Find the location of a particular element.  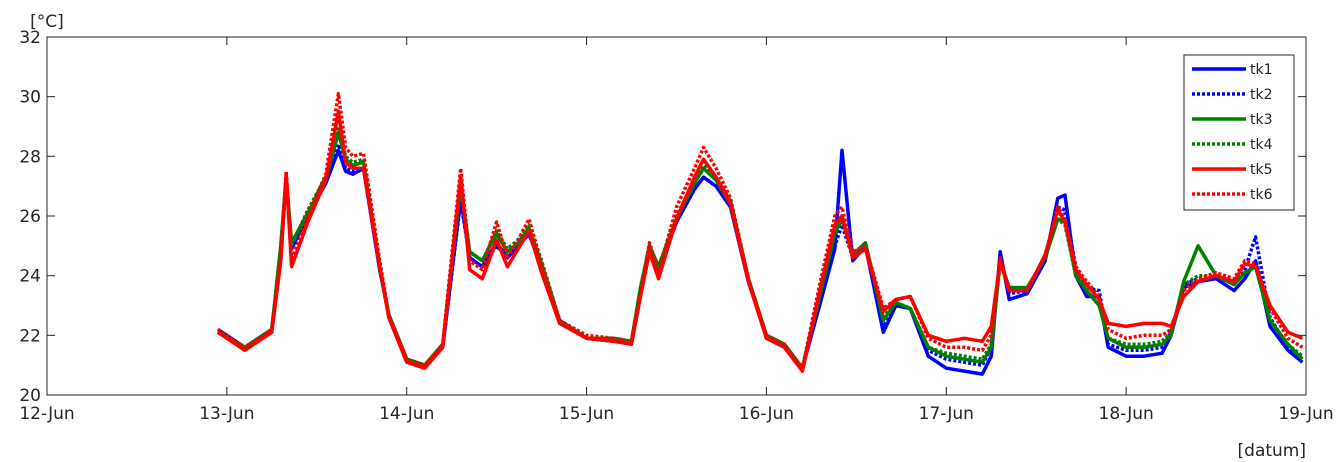

y-axis-unit-label: [°C] is located at coordinates (47, 22).